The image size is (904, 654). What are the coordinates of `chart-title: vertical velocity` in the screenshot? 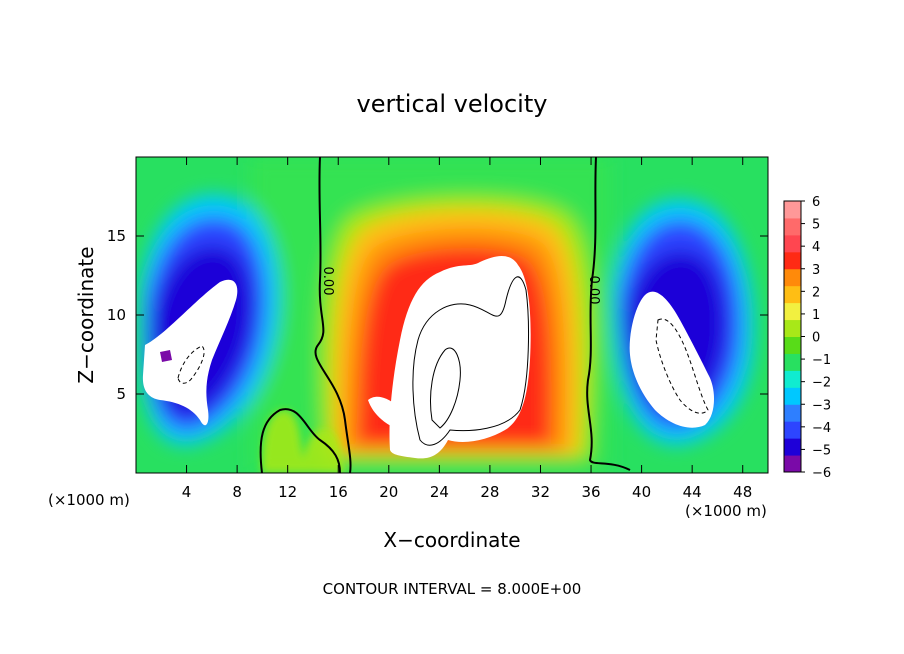 It's located at (452, 104).